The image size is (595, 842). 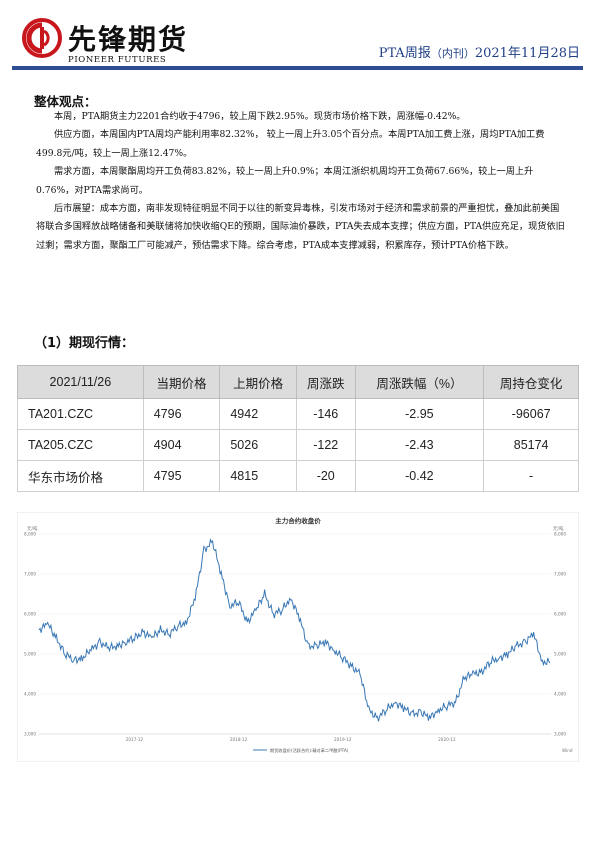 What do you see at coordinates (531, 382) in the screenshot?
I see `col-open-interest-change: 周持仓变化` at bounding box center [531, 382].